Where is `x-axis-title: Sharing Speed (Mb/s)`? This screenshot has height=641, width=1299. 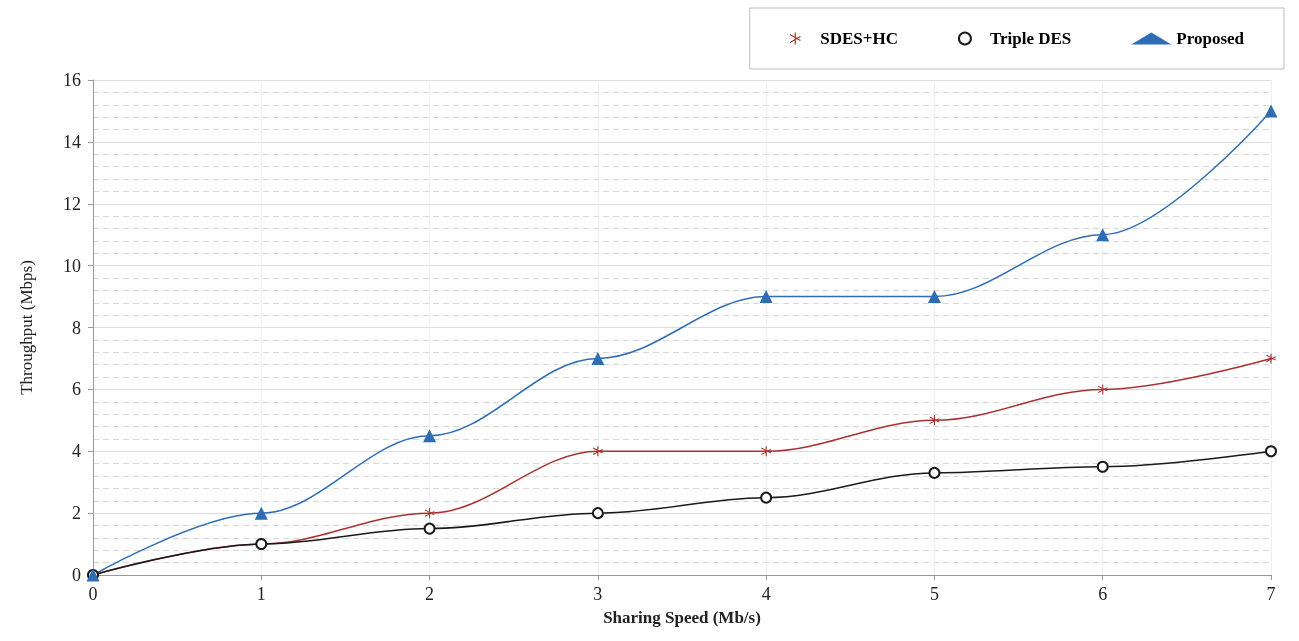
x-axis-title: Sharing Speed (Mb/s) is located at coordinates (682, 617).